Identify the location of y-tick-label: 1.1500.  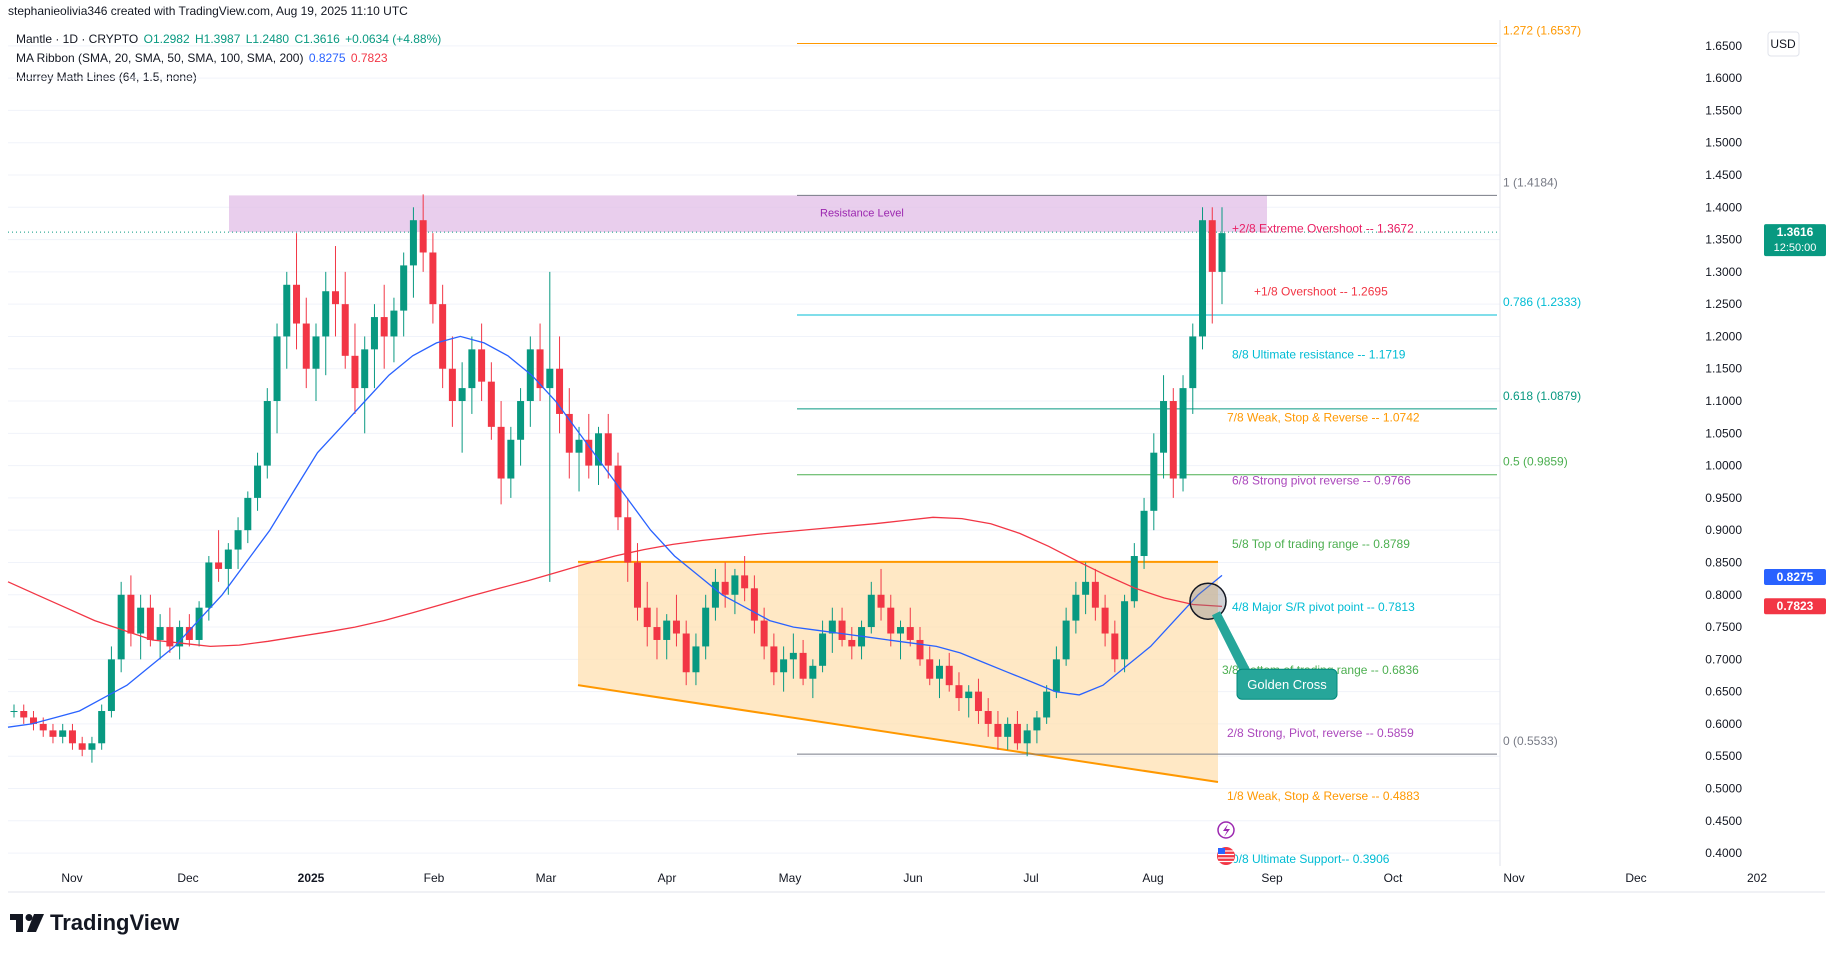
(1723, 369).